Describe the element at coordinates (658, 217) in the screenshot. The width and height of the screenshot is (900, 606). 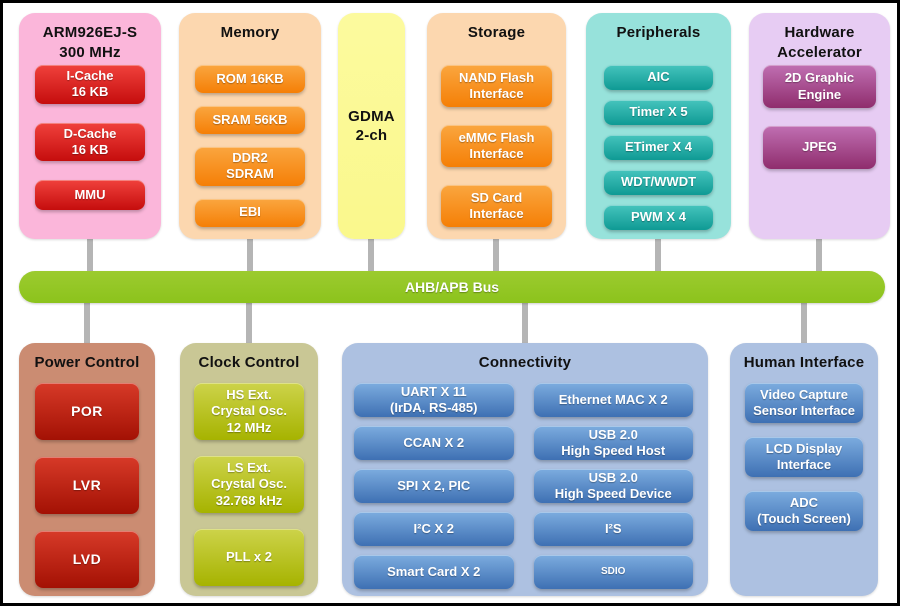
I see `block-pwm-x-4: PWM X 4` at that location.